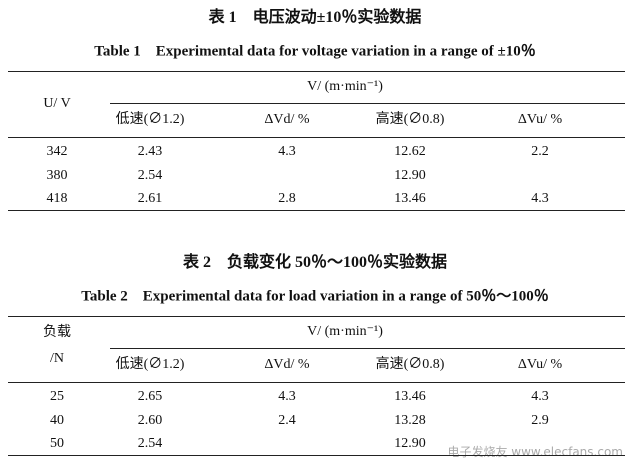 Image resolution: width=631 pixels, height=466 pixels. Describe the element at coordinates (315, 262) in the screenshot. I see `table-title-cn: 表 2 负载变化 50％～100％实验数据` at that location.